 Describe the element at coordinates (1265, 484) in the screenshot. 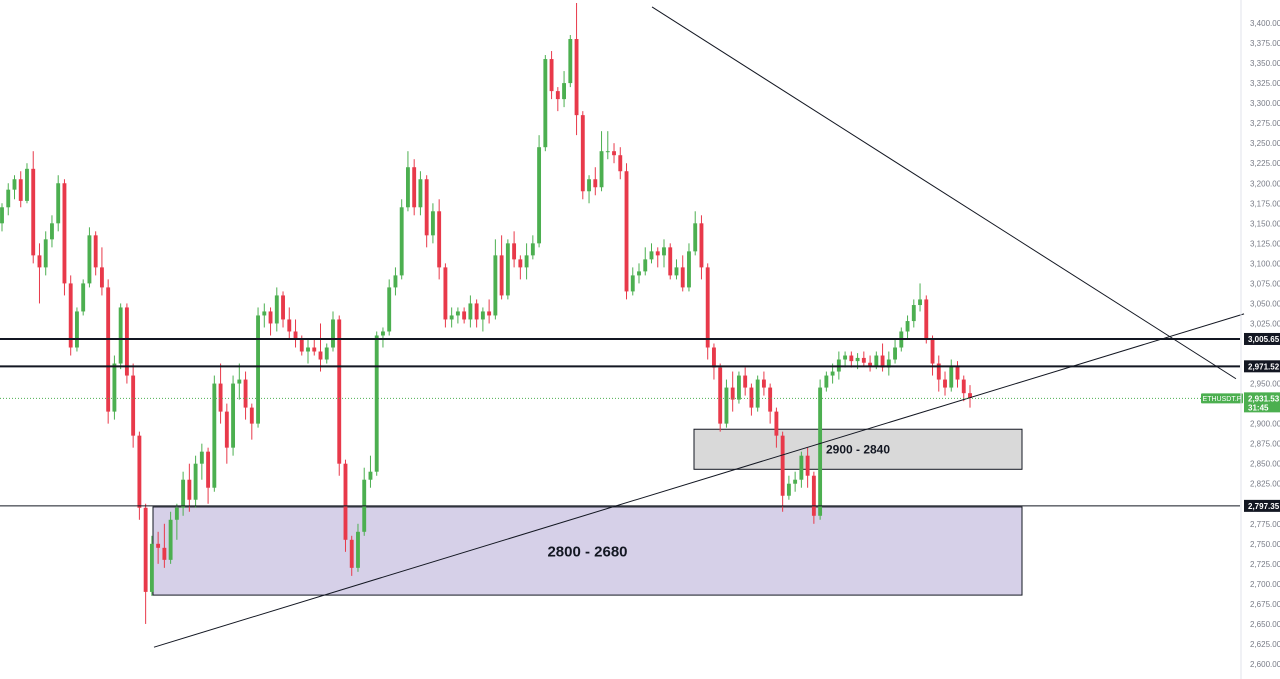

I see `y-tick-label: 2,825.00` at that location.